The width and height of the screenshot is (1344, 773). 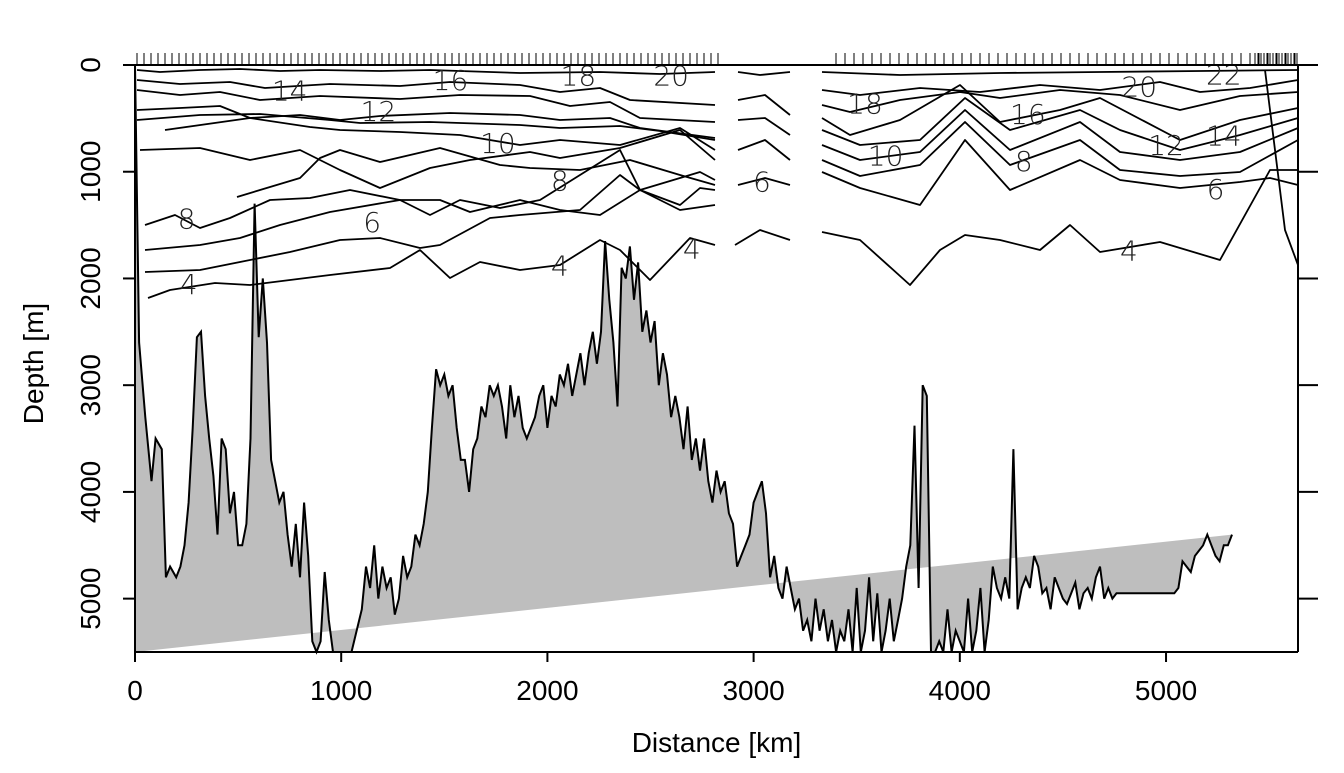 What do you see at coordinates (1139, 86) in the screenshot?
I see `contour-label: 20` at bounding box center [1139, 86].